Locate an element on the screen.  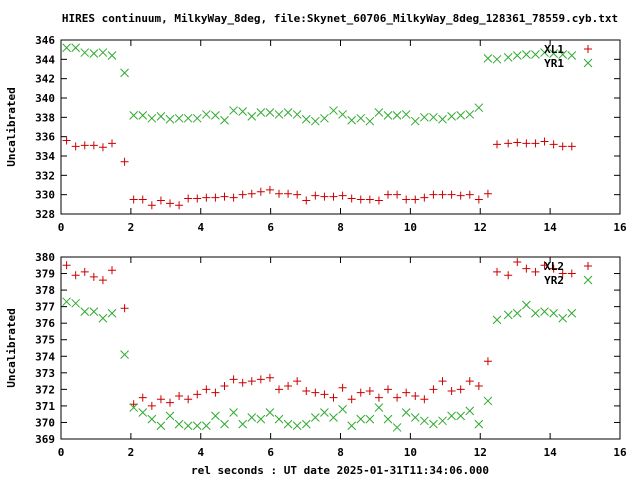
y-tick-label: 346 is located at coordinates (45, 40).